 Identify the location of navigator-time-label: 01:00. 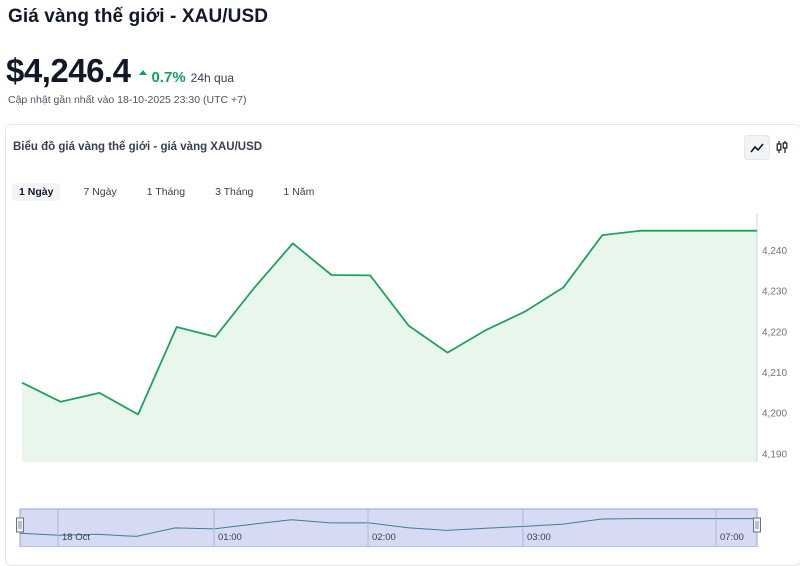
(230, 537).